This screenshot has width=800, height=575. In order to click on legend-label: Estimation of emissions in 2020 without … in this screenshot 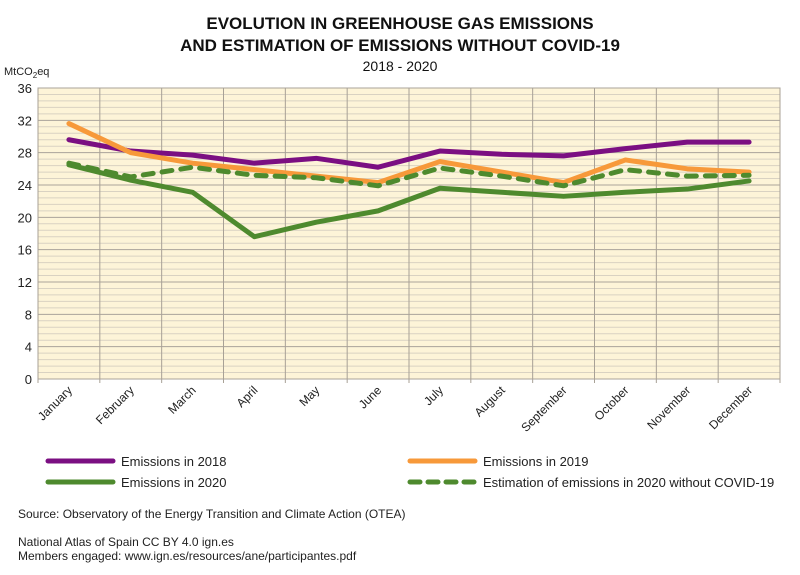, I will do `click(628, 482)`.